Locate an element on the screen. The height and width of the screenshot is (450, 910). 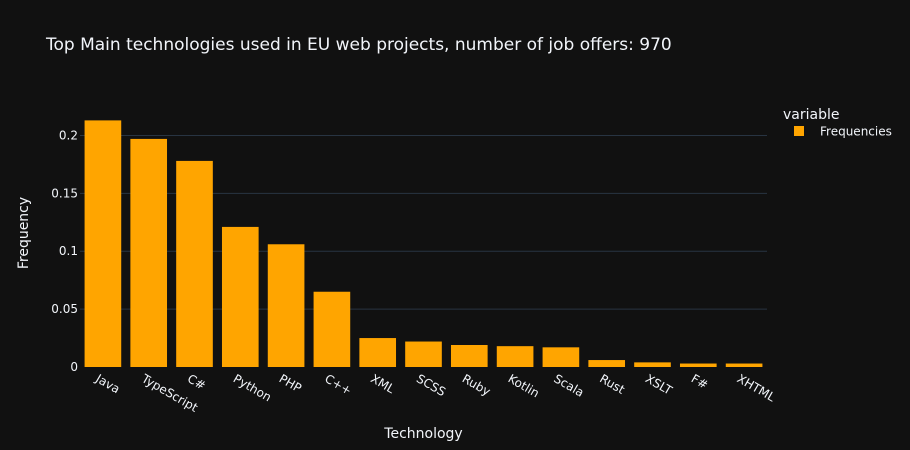
bar-xhtml is located at coordinates (744, 365).